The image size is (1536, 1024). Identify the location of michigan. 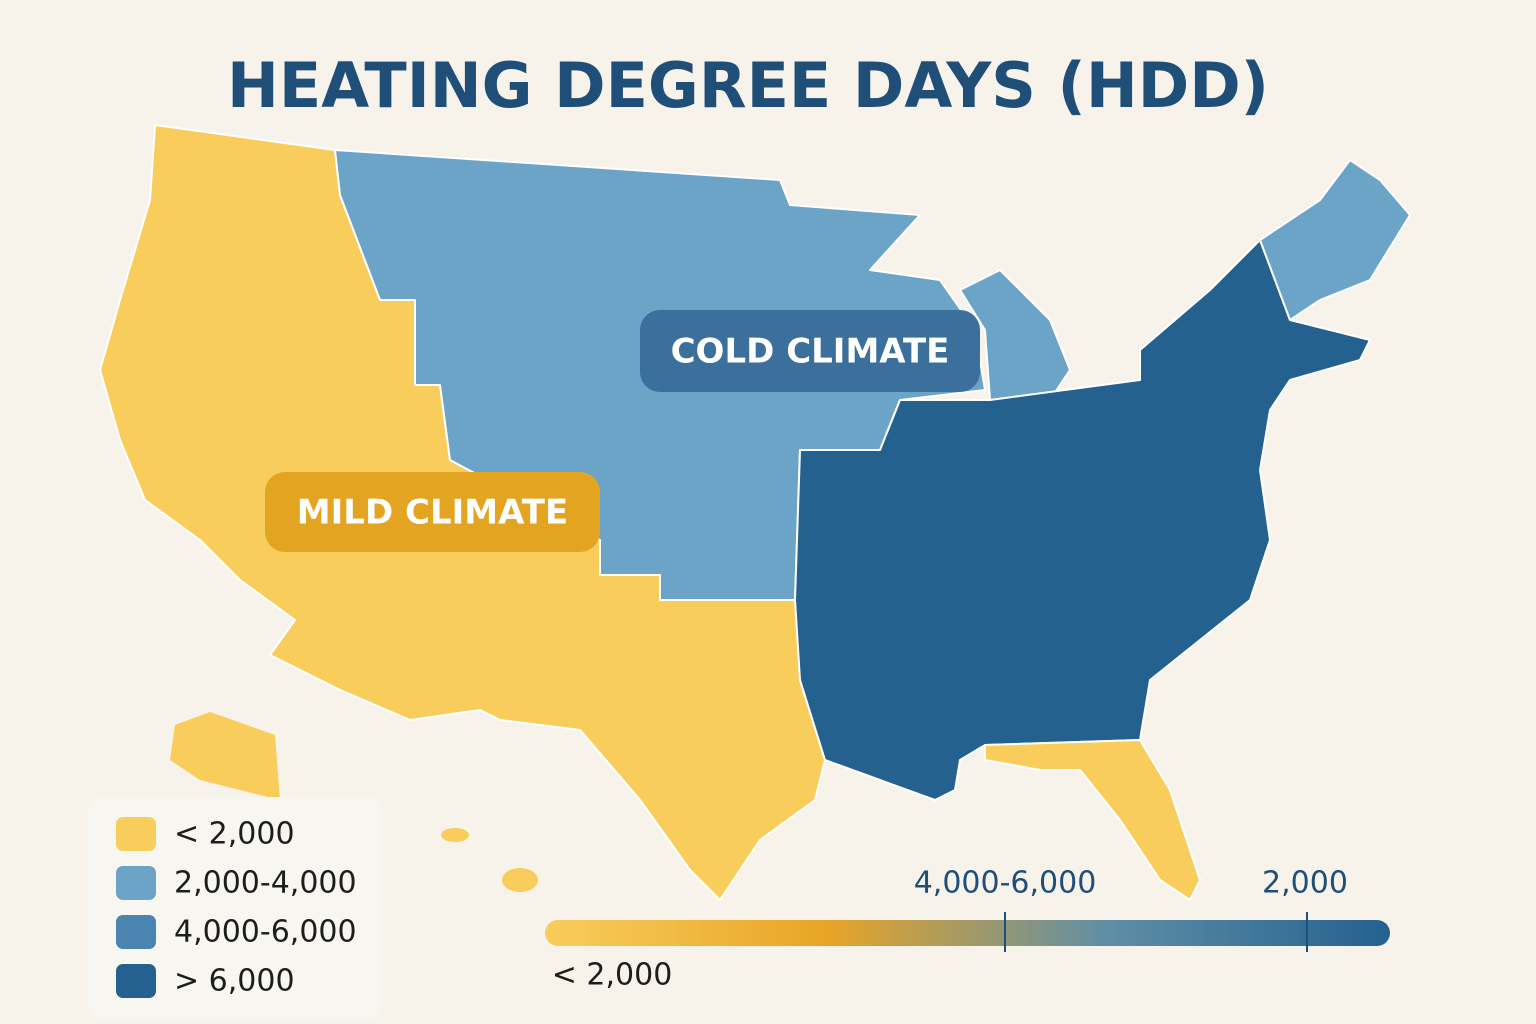
(1015, 335).